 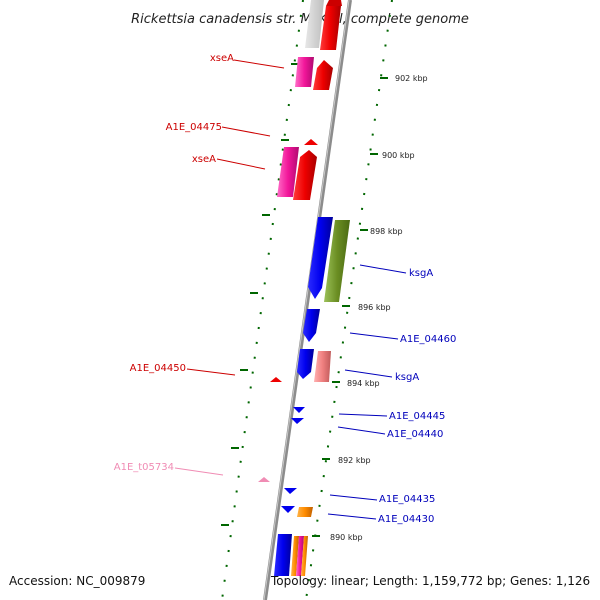 What do you see at coordinates (194, 127) in the screenshot?
I see `gene-label-a1e-04475: A1E_04475` at bounding box center [194, 127].